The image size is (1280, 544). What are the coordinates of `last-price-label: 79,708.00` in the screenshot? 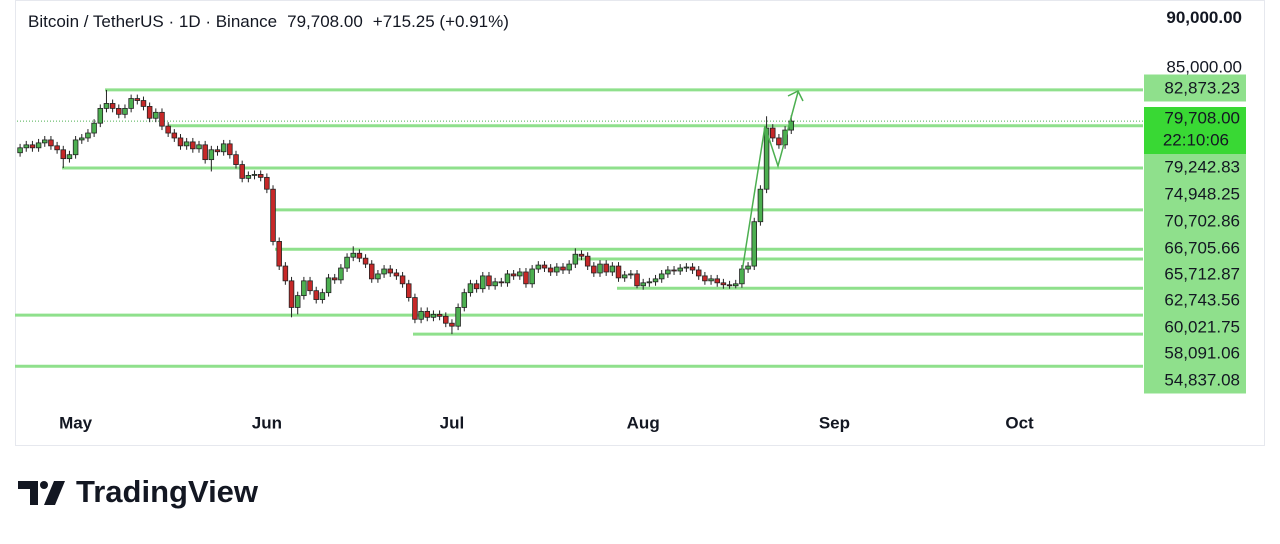 It's located at (1202, 117).